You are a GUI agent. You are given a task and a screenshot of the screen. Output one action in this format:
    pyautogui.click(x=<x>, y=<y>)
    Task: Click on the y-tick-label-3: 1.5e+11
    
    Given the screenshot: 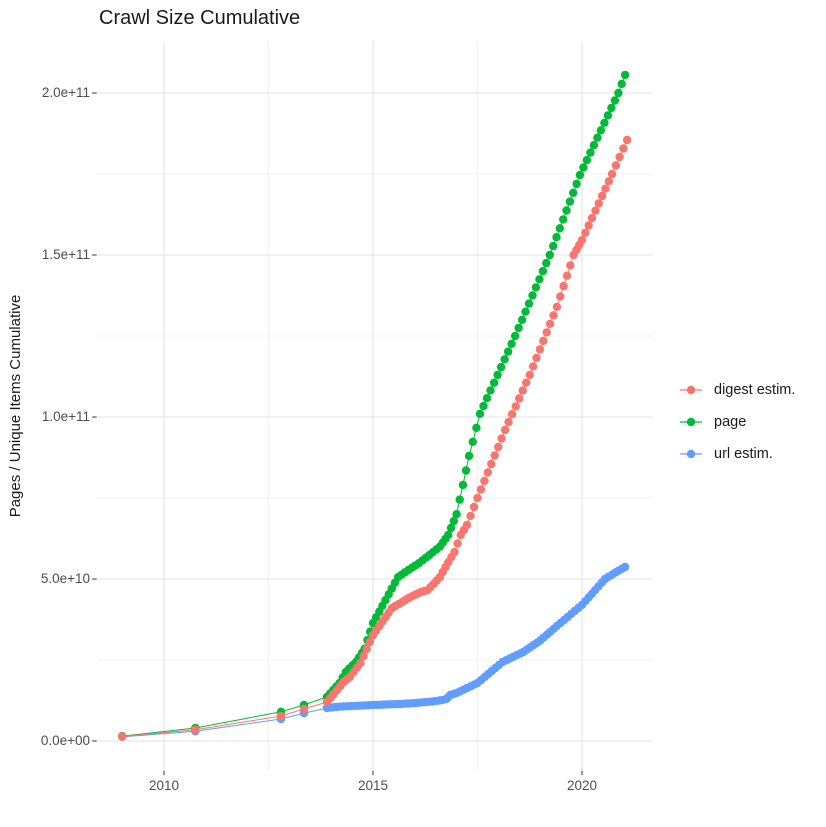 What is the action you would take?
    pyautogui.click(x=66, y=254)
    